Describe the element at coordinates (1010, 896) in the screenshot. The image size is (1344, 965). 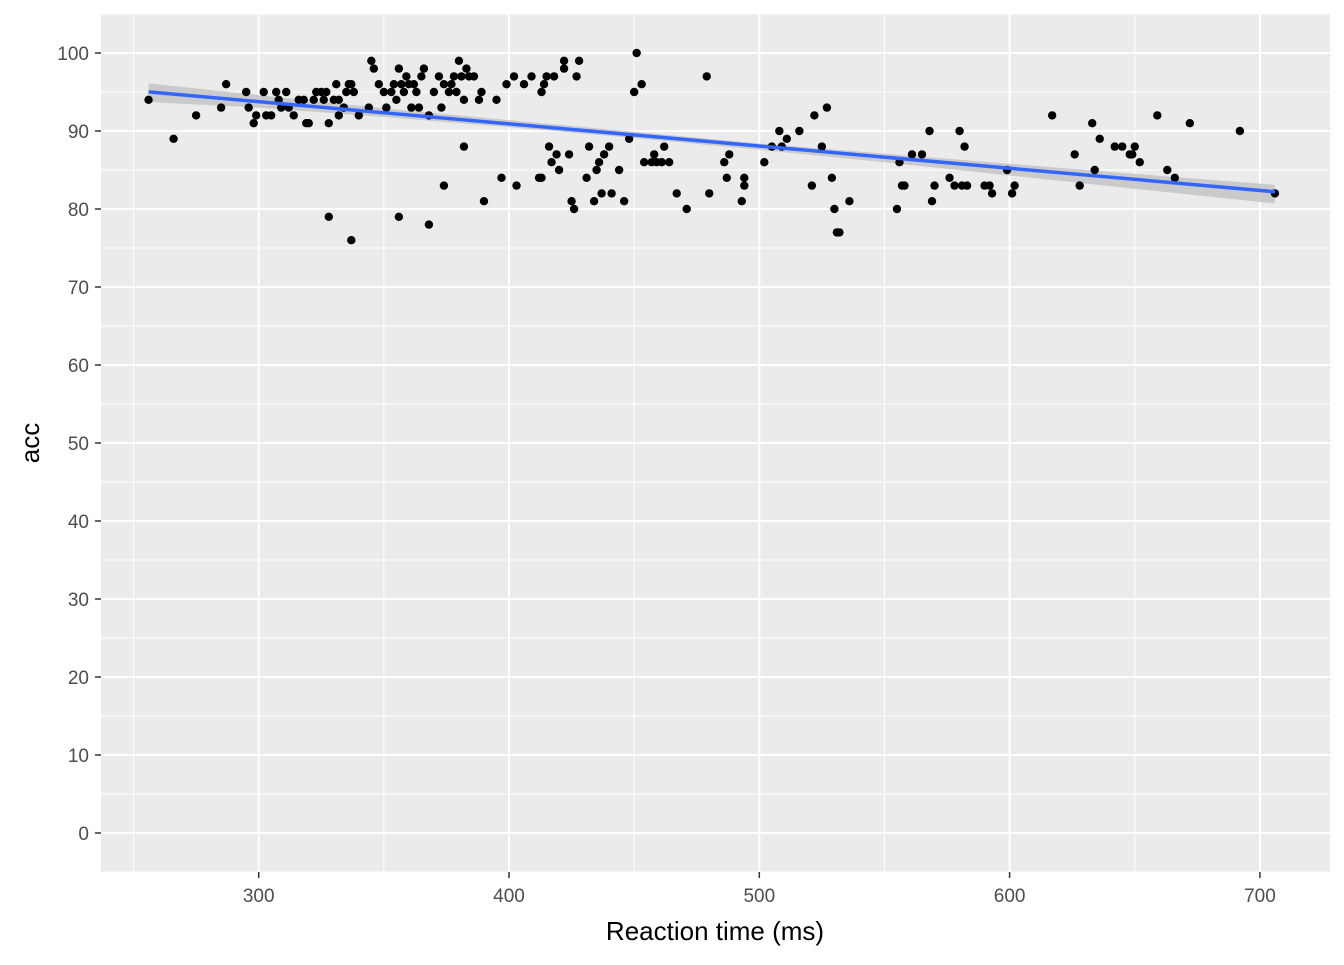
I see `x-tick-label: 600` at that location.